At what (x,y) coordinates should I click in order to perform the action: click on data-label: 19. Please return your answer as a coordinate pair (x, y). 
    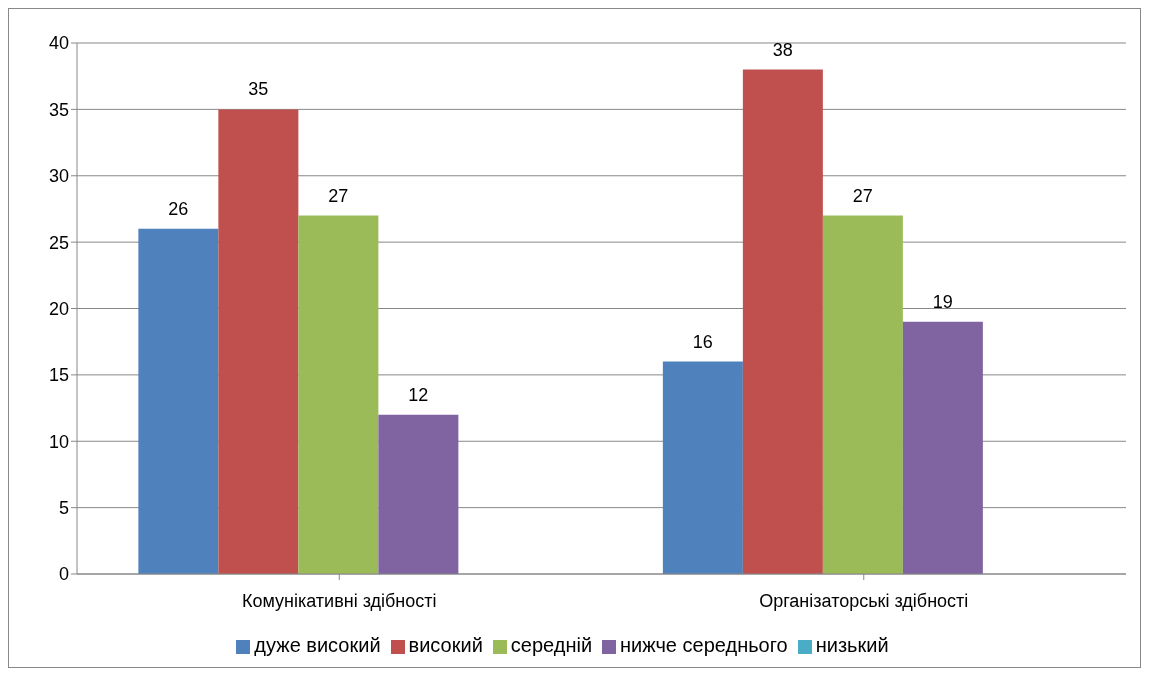
    Looking at the image, I should click on (942, 301).